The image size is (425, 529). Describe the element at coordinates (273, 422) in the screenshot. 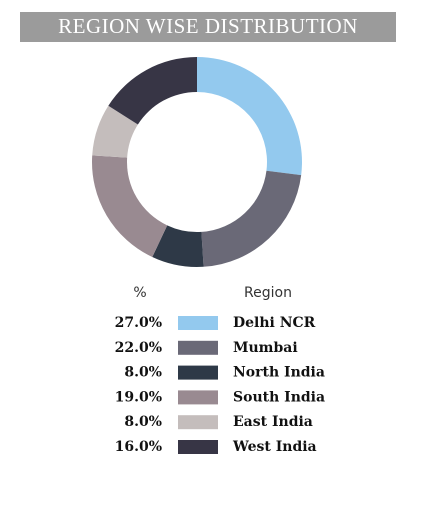

I see `legend-label: East India` at that location.